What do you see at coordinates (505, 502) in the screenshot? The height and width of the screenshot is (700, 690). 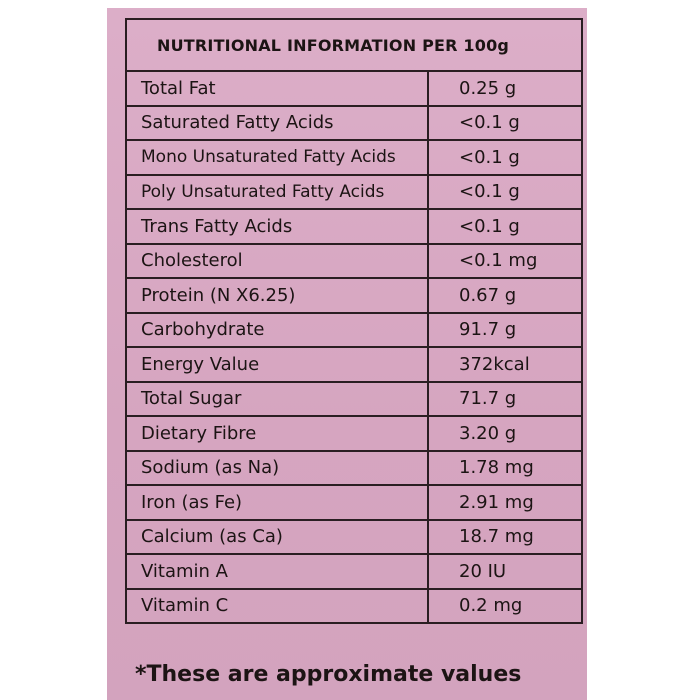 I see `nutrient-value: 2.91 mg` at bounding box center [505, 502].